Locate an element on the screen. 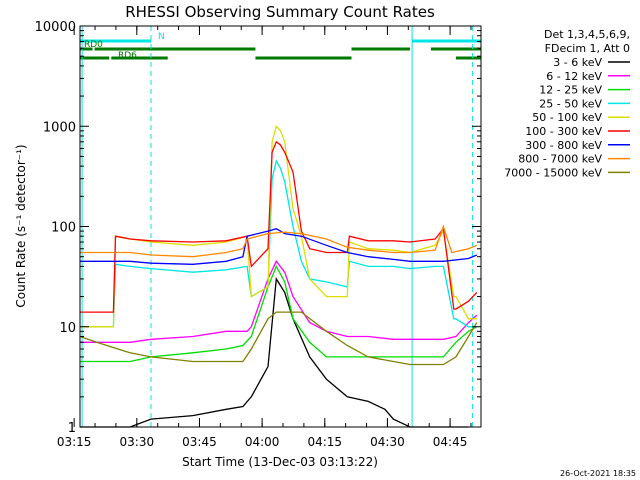  y-axis-label: Count Rate (s⁻¹ detector⁻¹) is located at coordinates (21, 225).